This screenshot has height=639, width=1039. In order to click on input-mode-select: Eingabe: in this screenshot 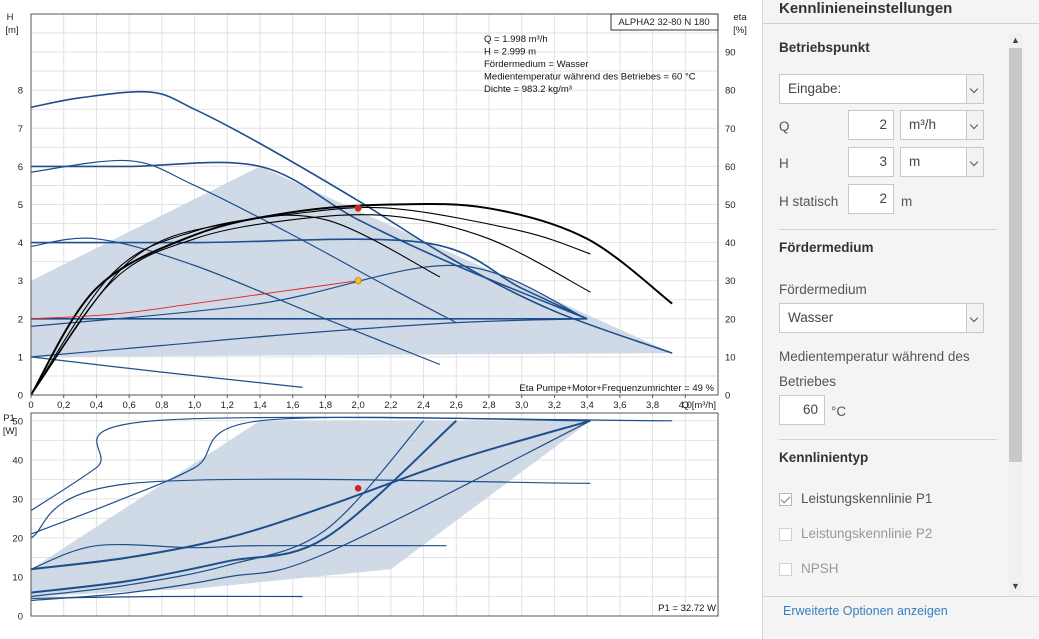, I will do `click(881, 89)`.